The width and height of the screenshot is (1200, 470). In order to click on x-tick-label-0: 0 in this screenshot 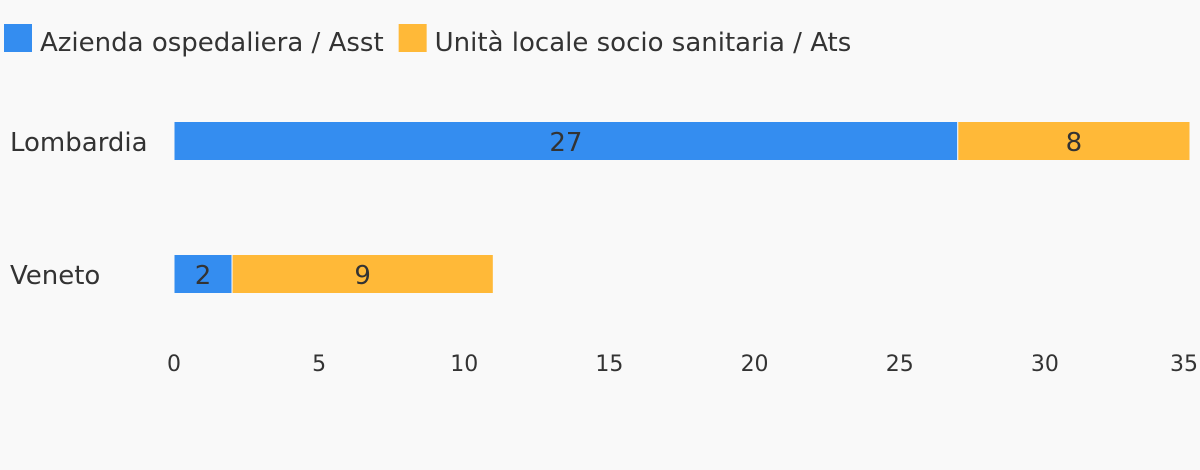, I will do `click(174, 364)`.